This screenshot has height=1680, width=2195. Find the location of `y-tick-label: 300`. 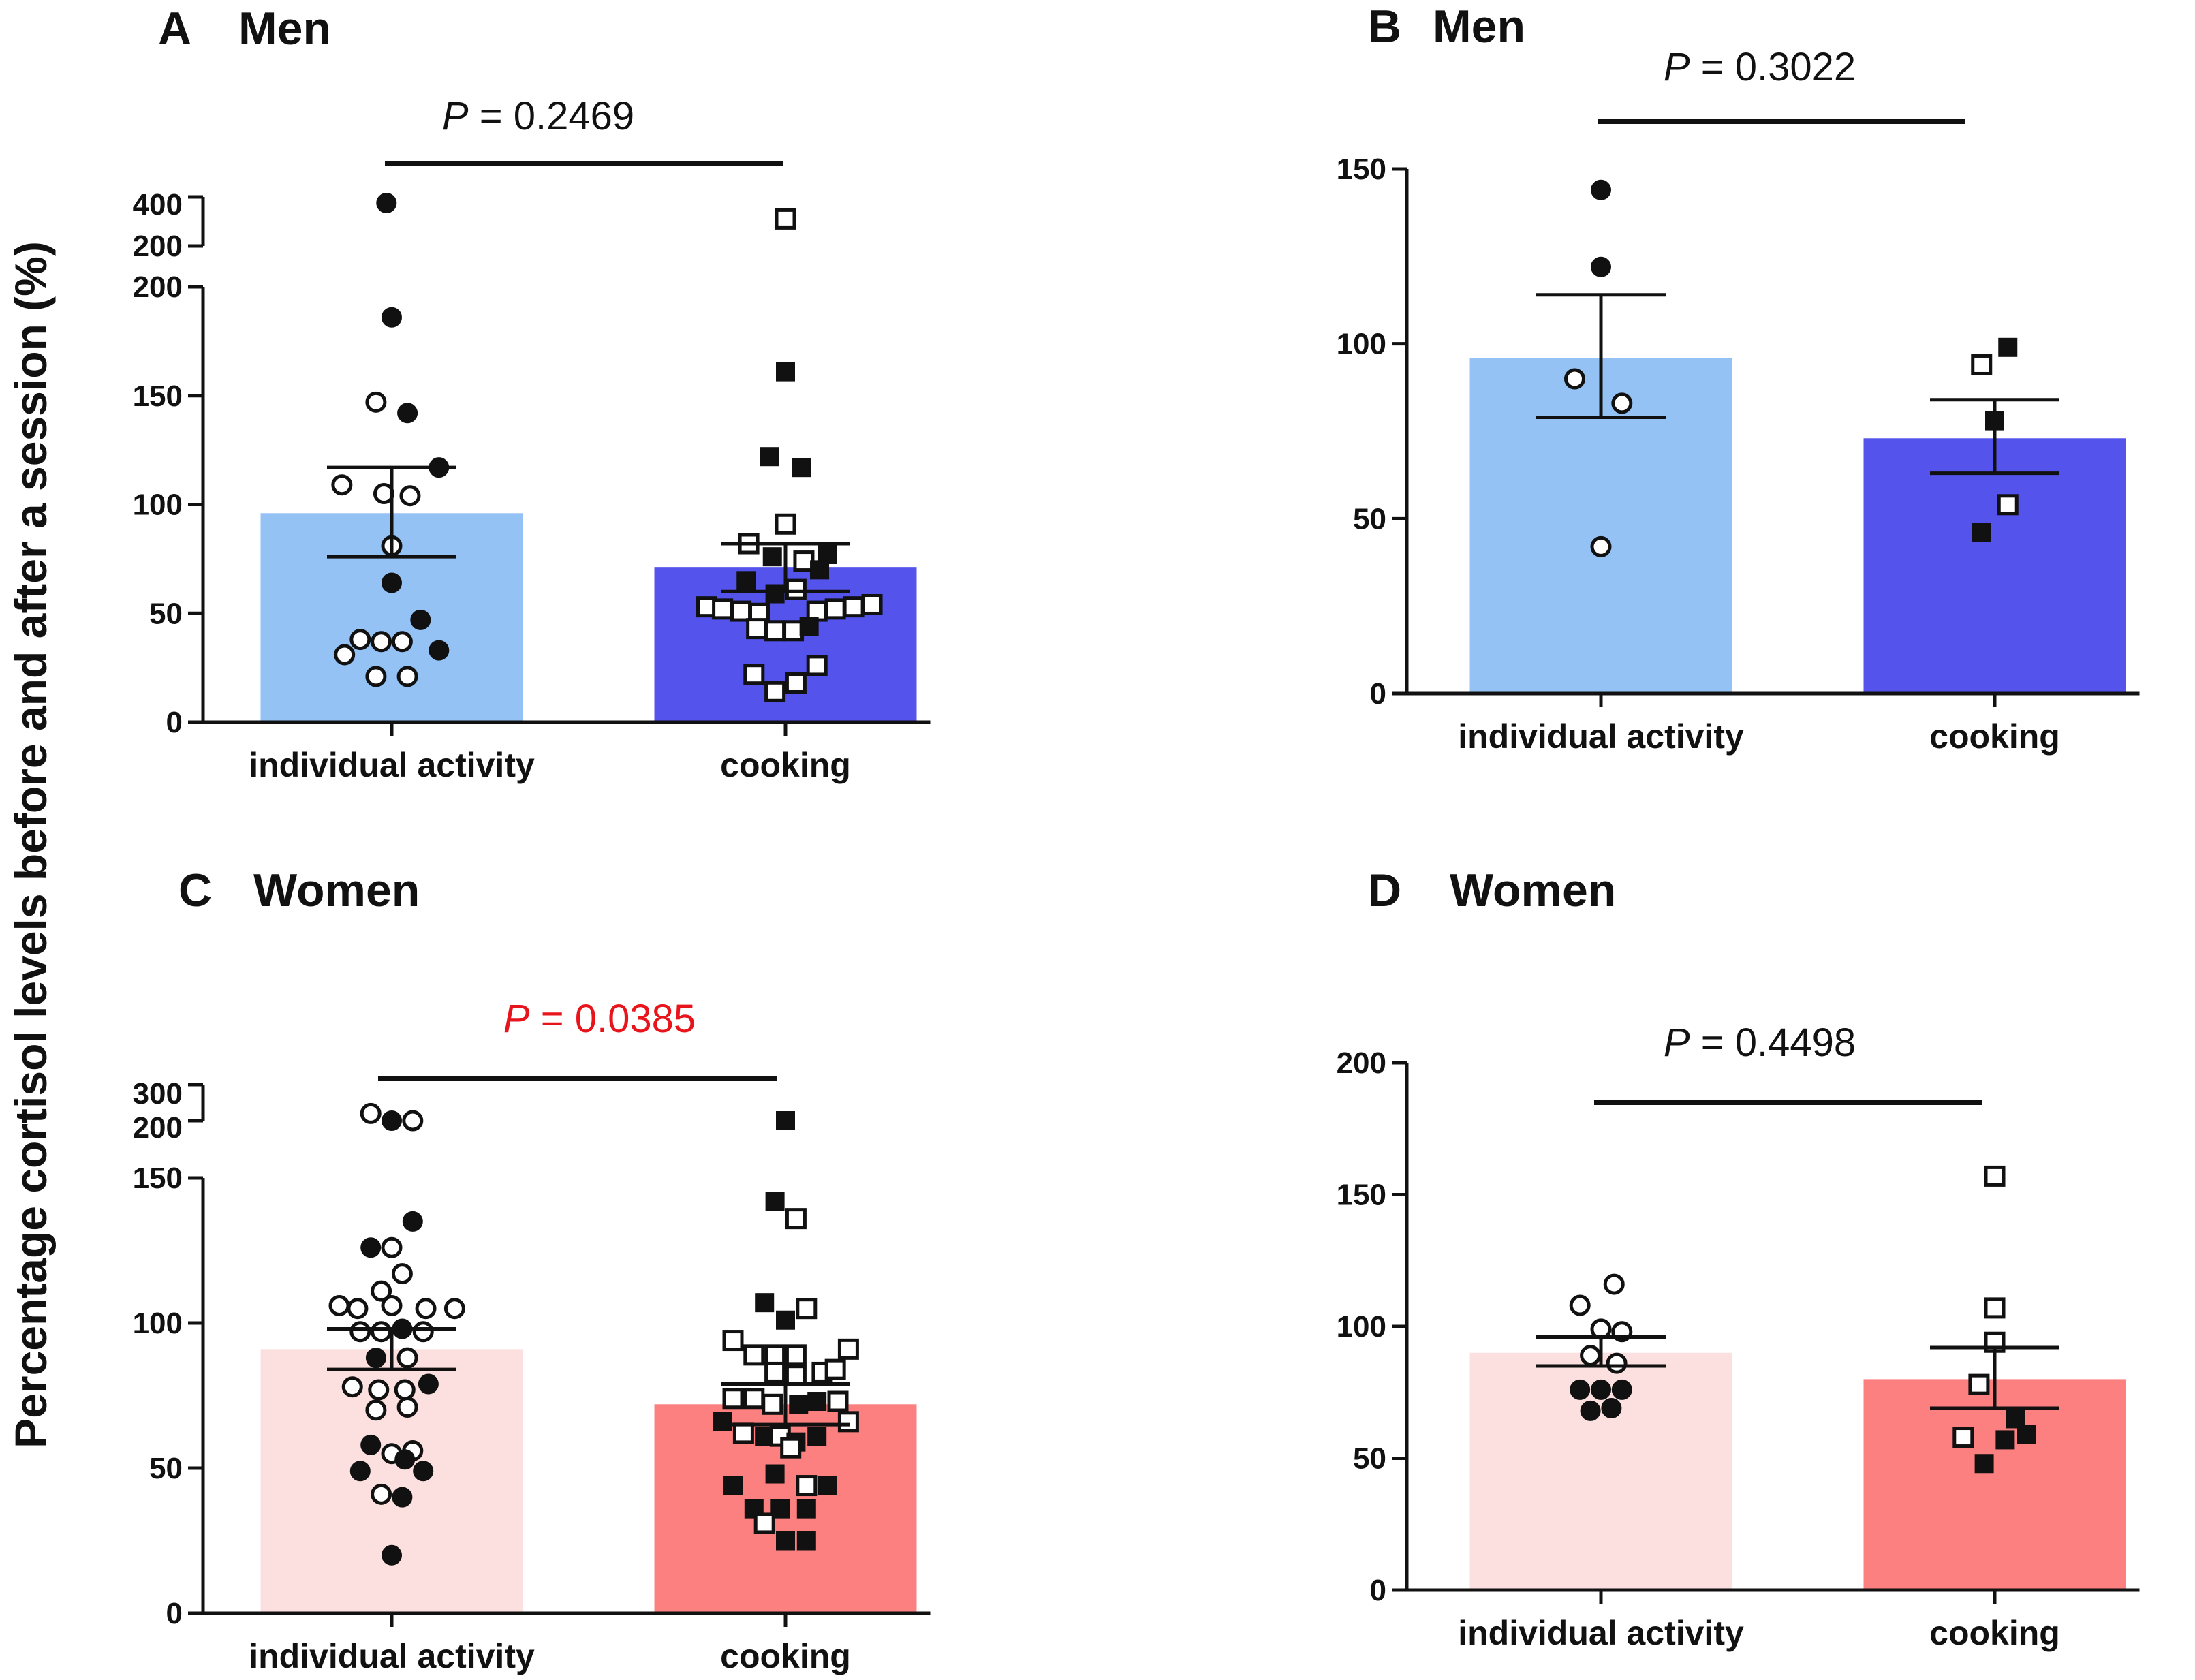

y-tick-label: 300 is located at coordinates (158, 1093).